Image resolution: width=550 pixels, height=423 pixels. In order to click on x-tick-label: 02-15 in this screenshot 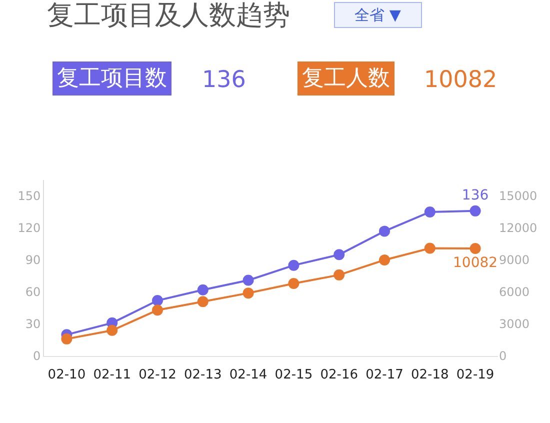, I will do `click(293, 375)`.